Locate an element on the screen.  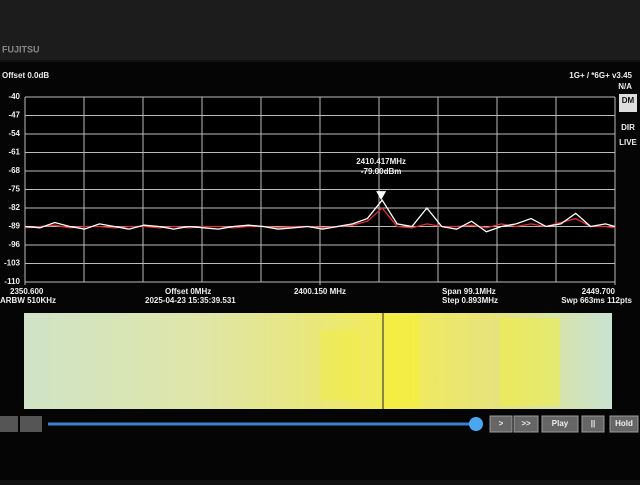
timestamp: 2025-04-23 15:35:39.531 is located at coordinates (190, 300).